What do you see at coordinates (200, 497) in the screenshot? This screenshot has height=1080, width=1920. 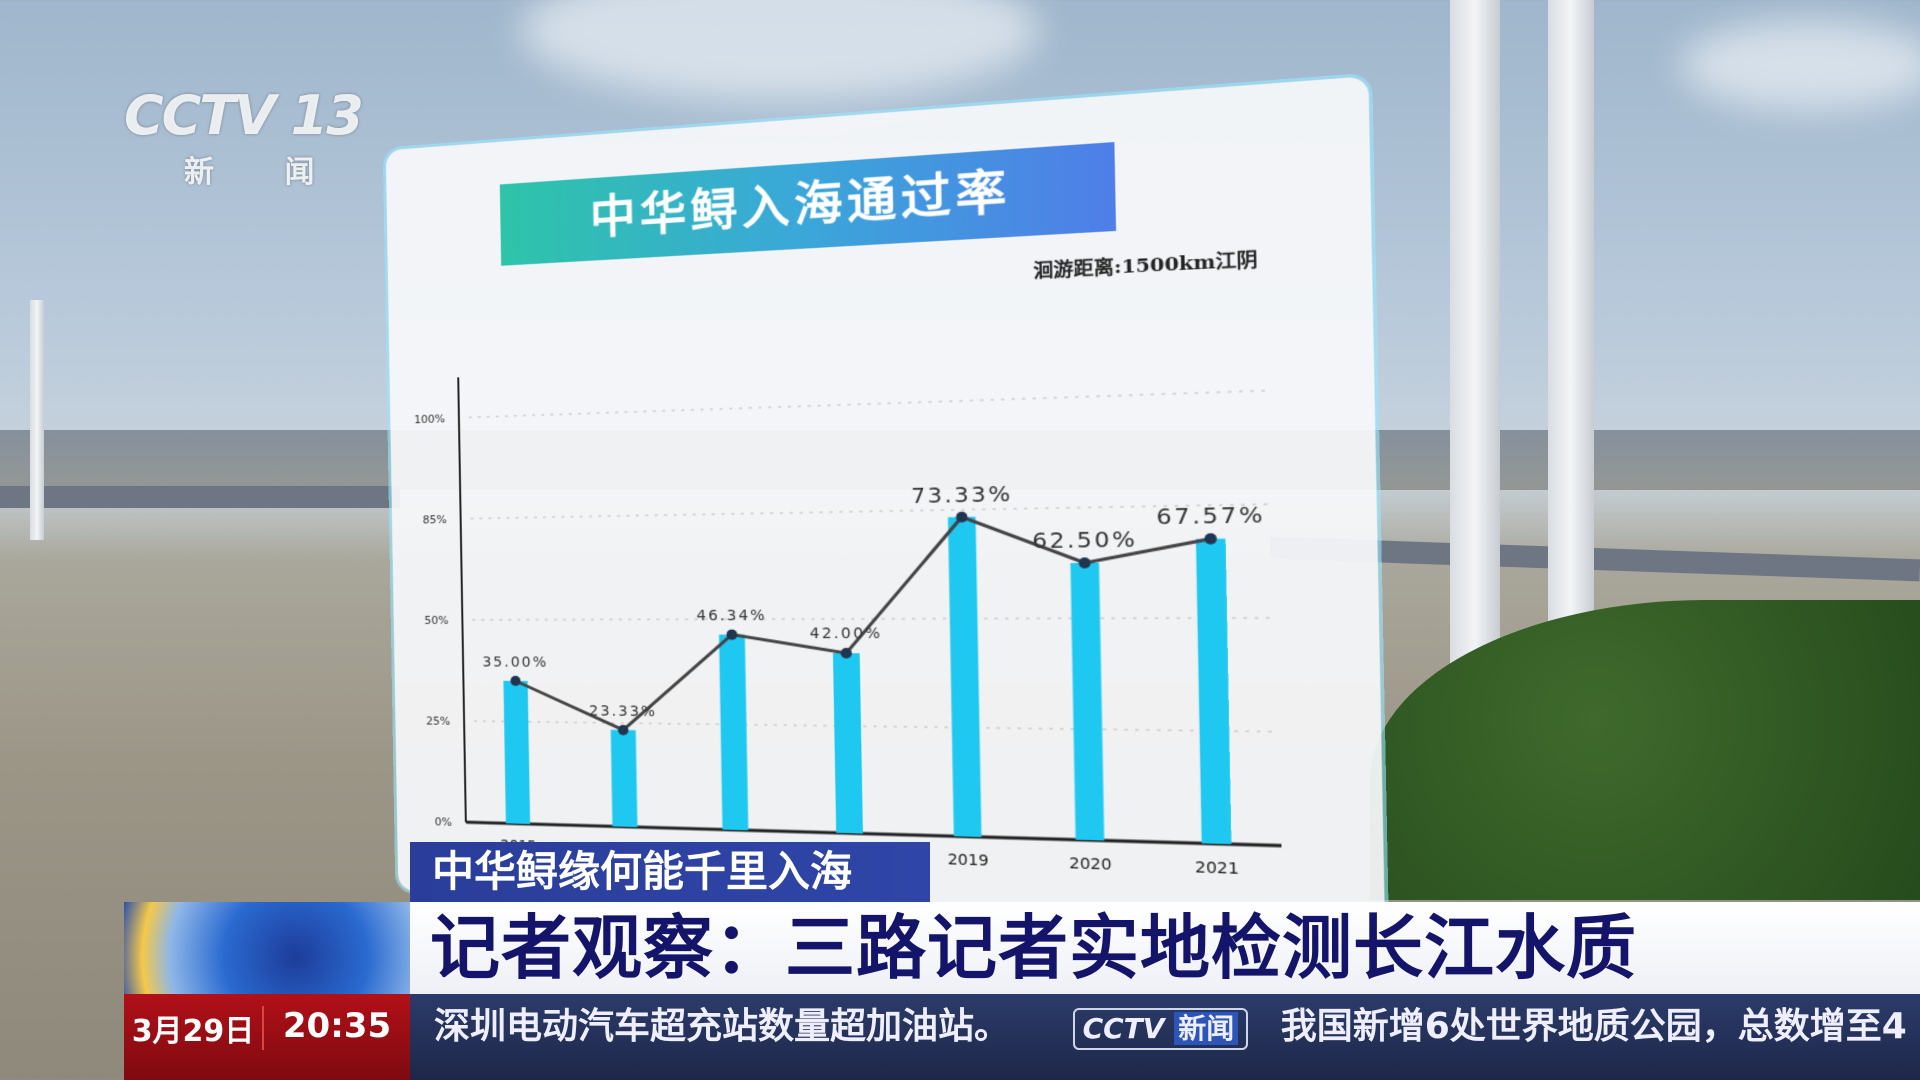 I see `bridge-deck` at bounding box center [200, 497].